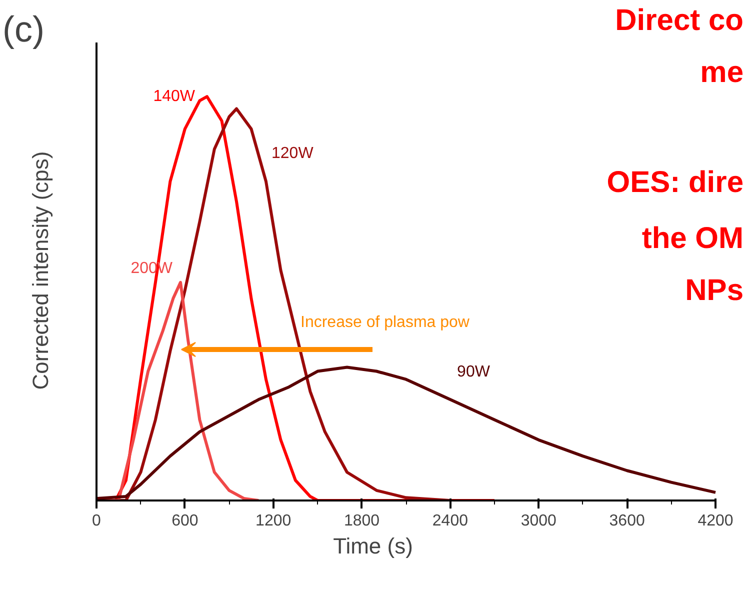 This screenshot has width=745, height=590. What do you see at coordinates (174, 97) in the screenshot?
I see `series-label: 140W` at bounding box center [174, 97].